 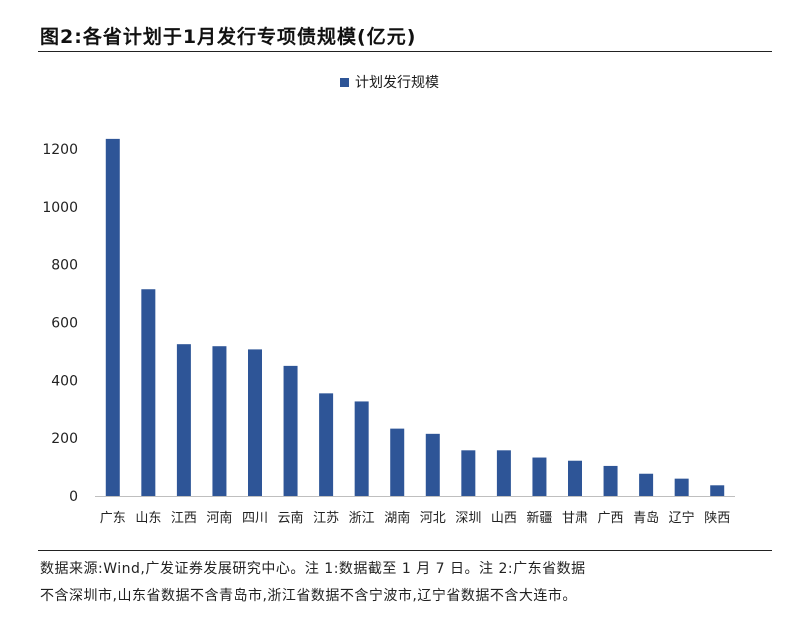 What do you see at coordinates (468, 518) in the screenshot?
I see `x-tick-label-10: 深圳` at bounding box center [468, 518].